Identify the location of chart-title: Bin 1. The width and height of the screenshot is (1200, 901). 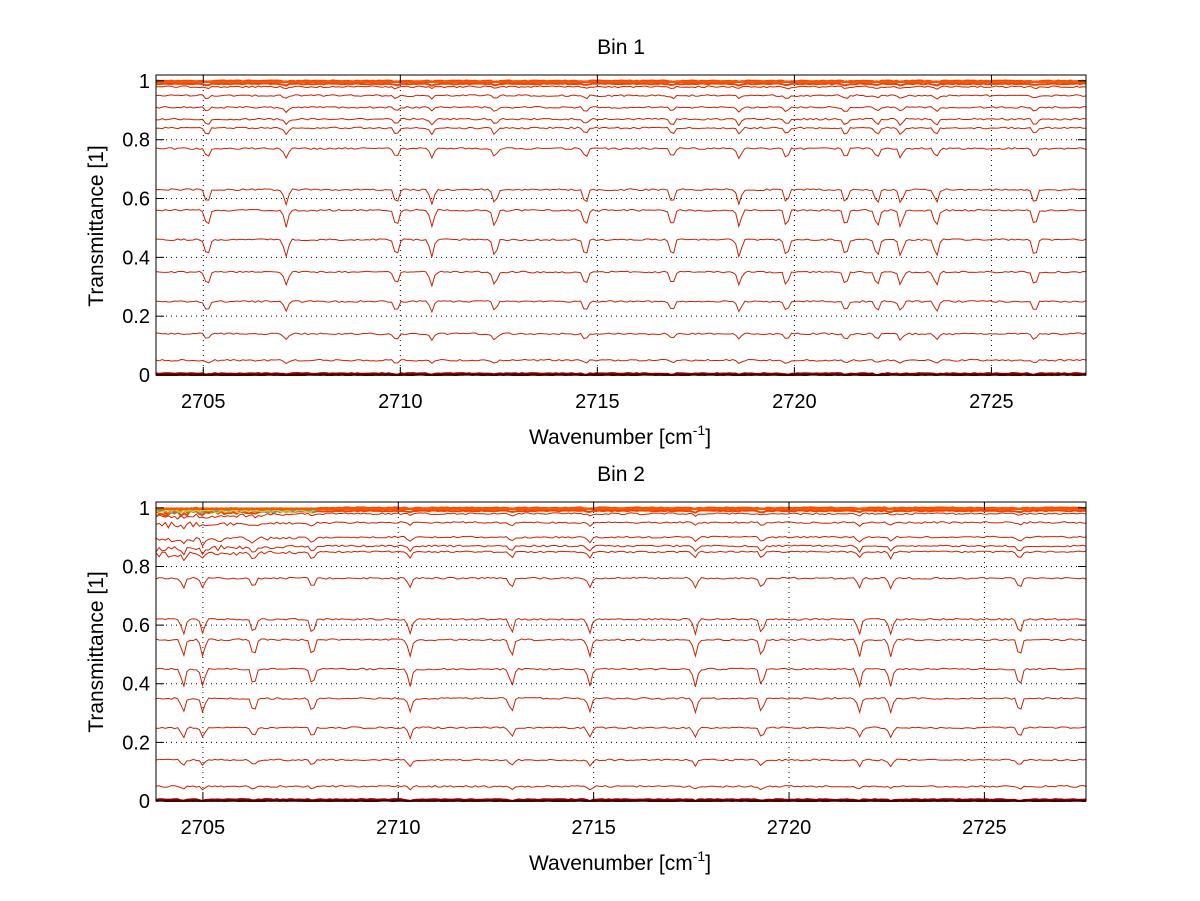
(621, 47).